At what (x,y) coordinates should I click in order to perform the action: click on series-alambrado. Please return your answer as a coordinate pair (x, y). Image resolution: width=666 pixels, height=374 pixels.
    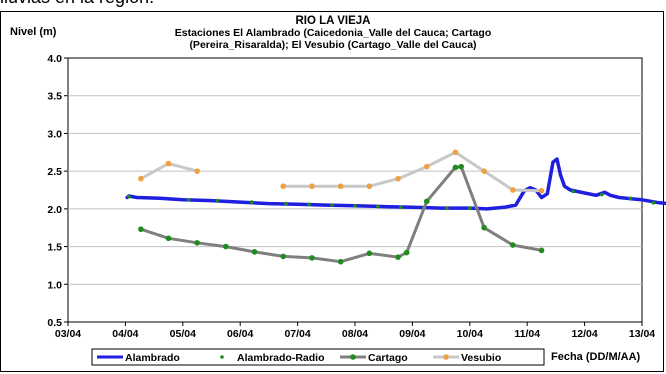
    Looking at the image, I should click on (395, 184).